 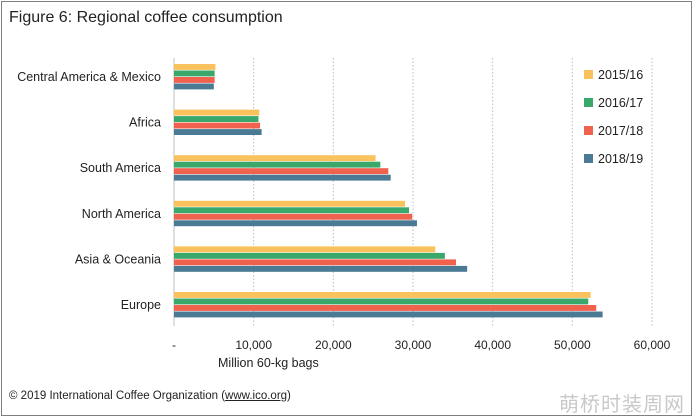 What do you see at coordinates (613, 117) in the screenshot?
I see `legend: 2015/16 2016/17 2017/18 2018/19` at bounding box center [613, 117].